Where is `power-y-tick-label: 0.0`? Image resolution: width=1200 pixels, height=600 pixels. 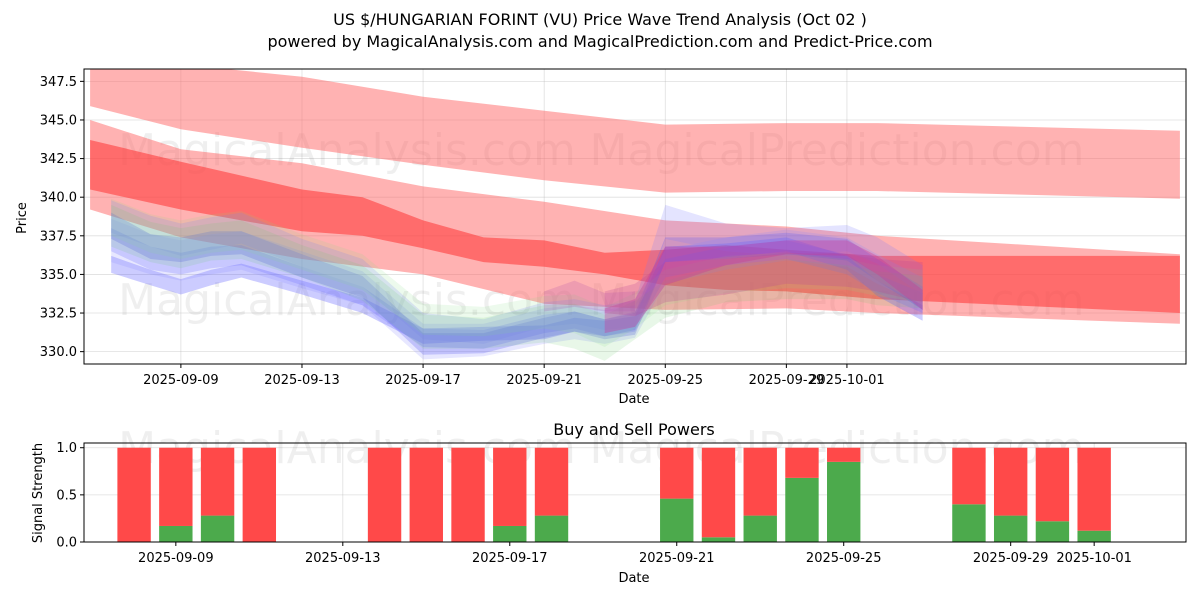
power-y-tick-label: 0.0 is located at coordinates (66, 543).